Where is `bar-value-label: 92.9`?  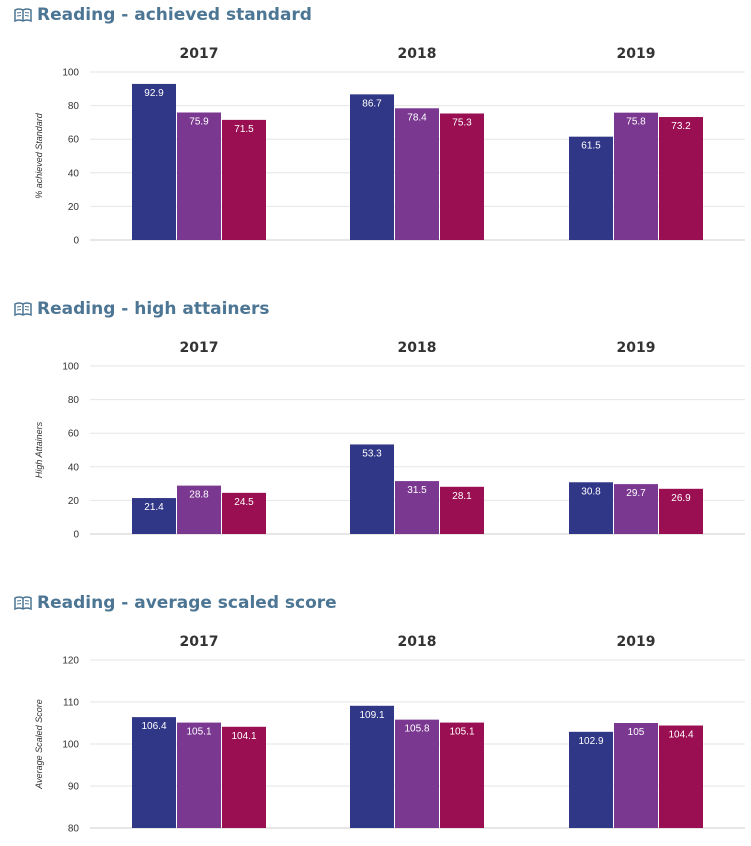
bar-value-label: 92.9 is located at coordinates (154, 93).